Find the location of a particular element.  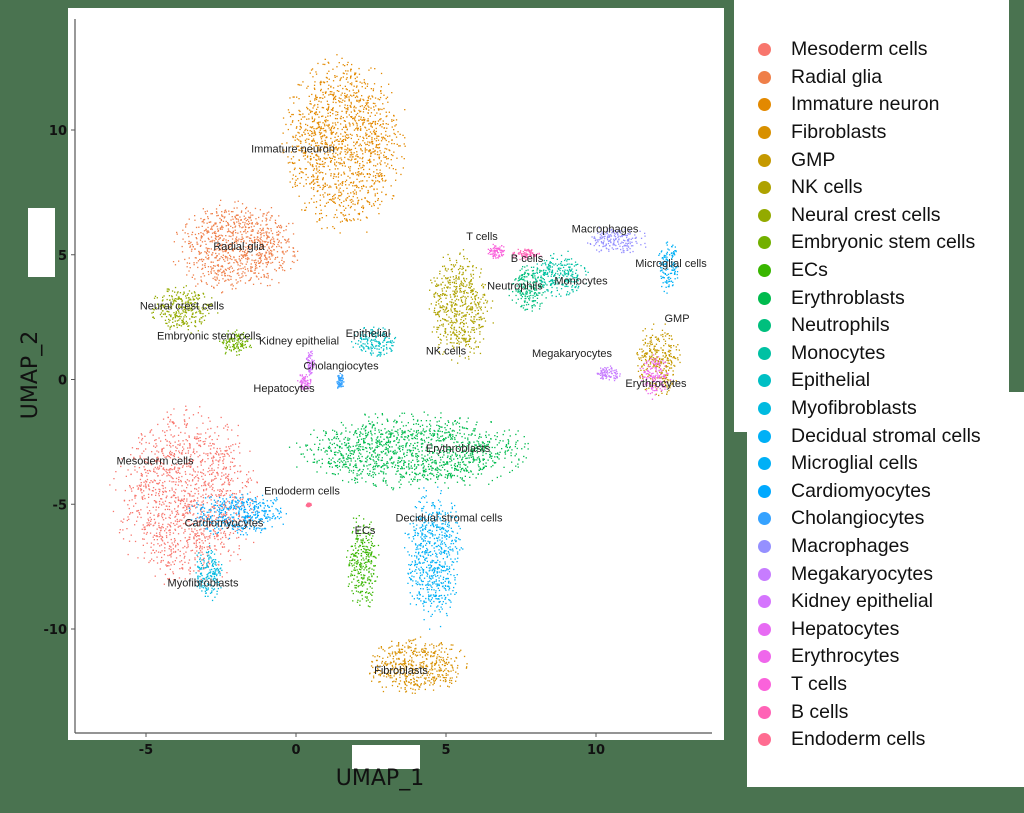

legend-item: Microglial cells is located at coordinates (888, 464).